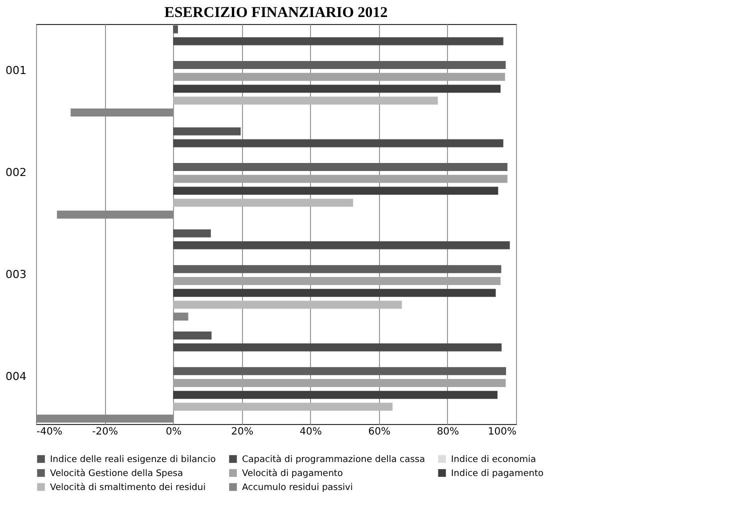  I want to click on legend-label: Indice di economia, so click(493, 460).